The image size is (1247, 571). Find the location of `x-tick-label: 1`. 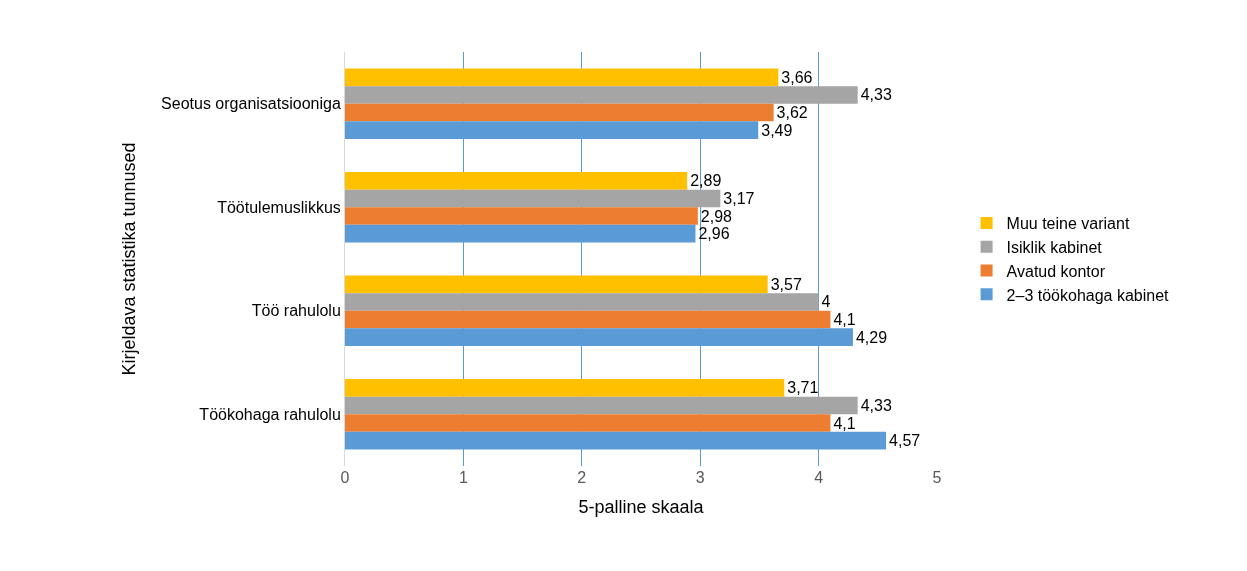

x-tick-label: 1 is located at coordinates (463, 477).